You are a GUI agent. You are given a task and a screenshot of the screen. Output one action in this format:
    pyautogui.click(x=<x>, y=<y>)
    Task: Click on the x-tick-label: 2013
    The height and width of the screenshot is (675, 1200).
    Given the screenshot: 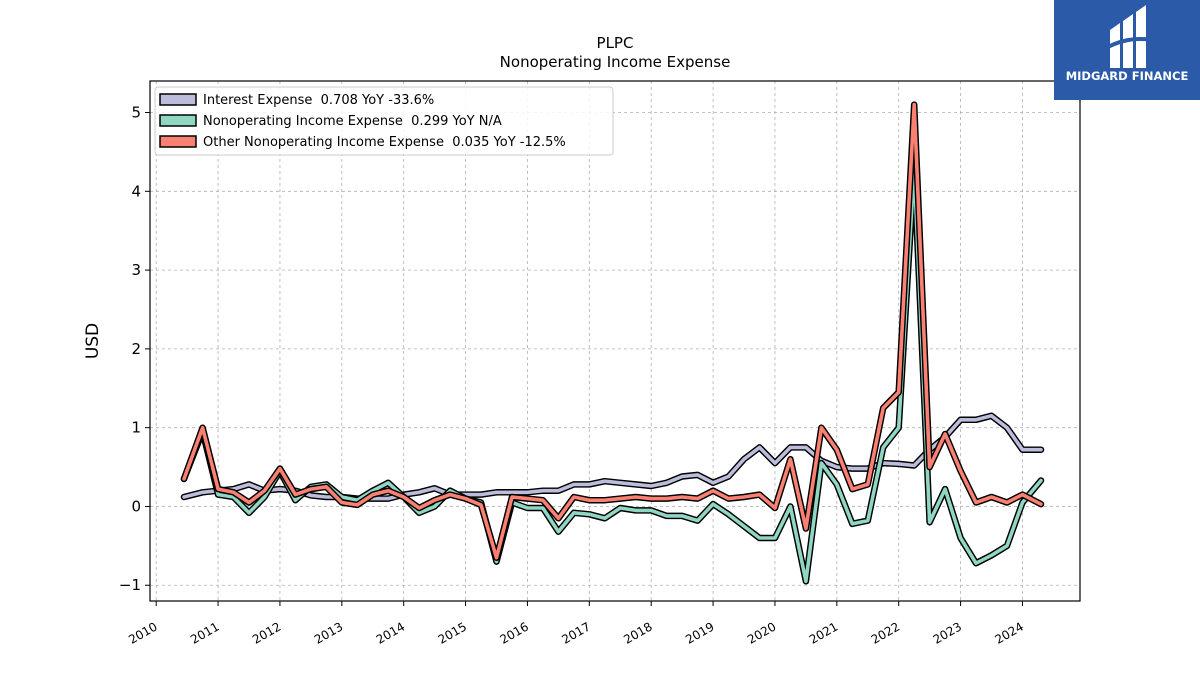 What is the action you would take?
    pyautogui.click(x=328, y=632)
    